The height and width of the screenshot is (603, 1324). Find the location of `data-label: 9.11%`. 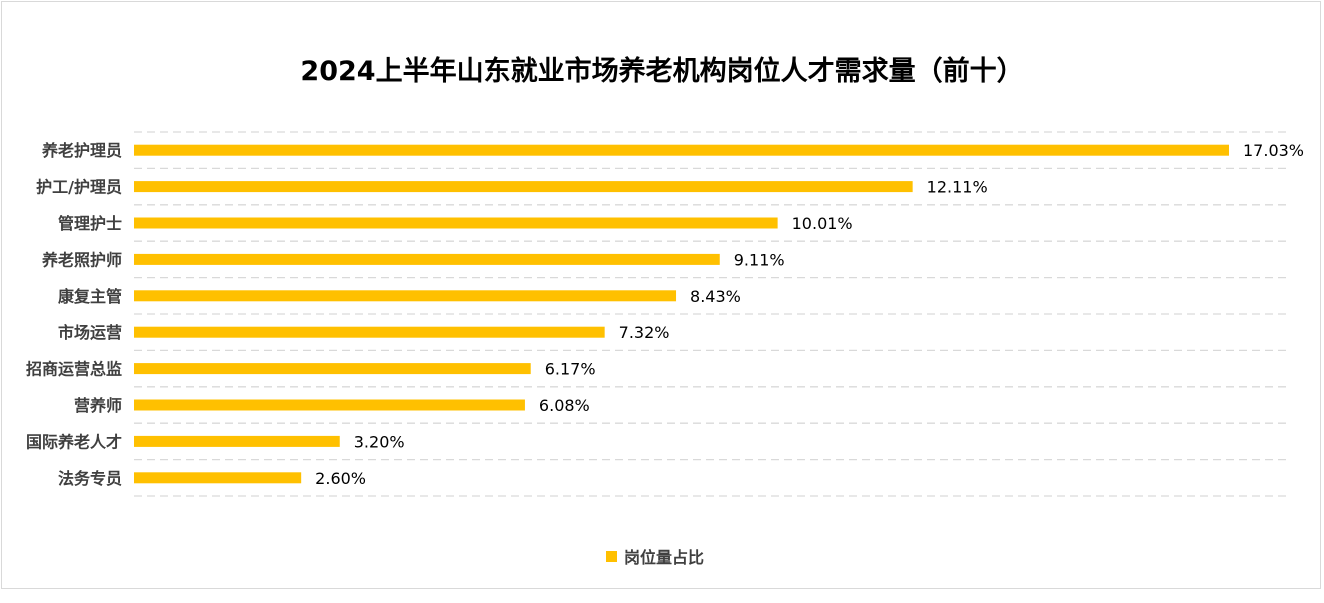

data-label: 9.11% is located at coordinates (759, 259).